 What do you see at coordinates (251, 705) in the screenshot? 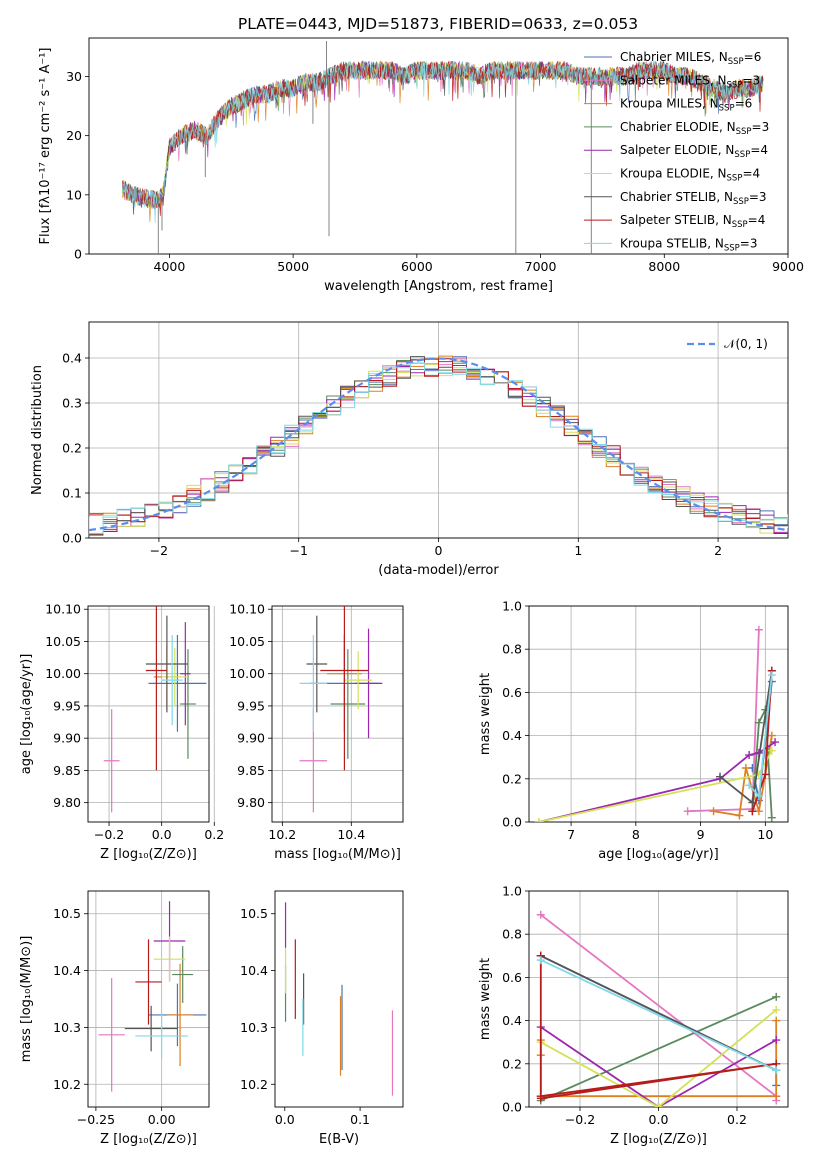
I see `y-tick-label: 9.95` at bounding box center [251, 705].